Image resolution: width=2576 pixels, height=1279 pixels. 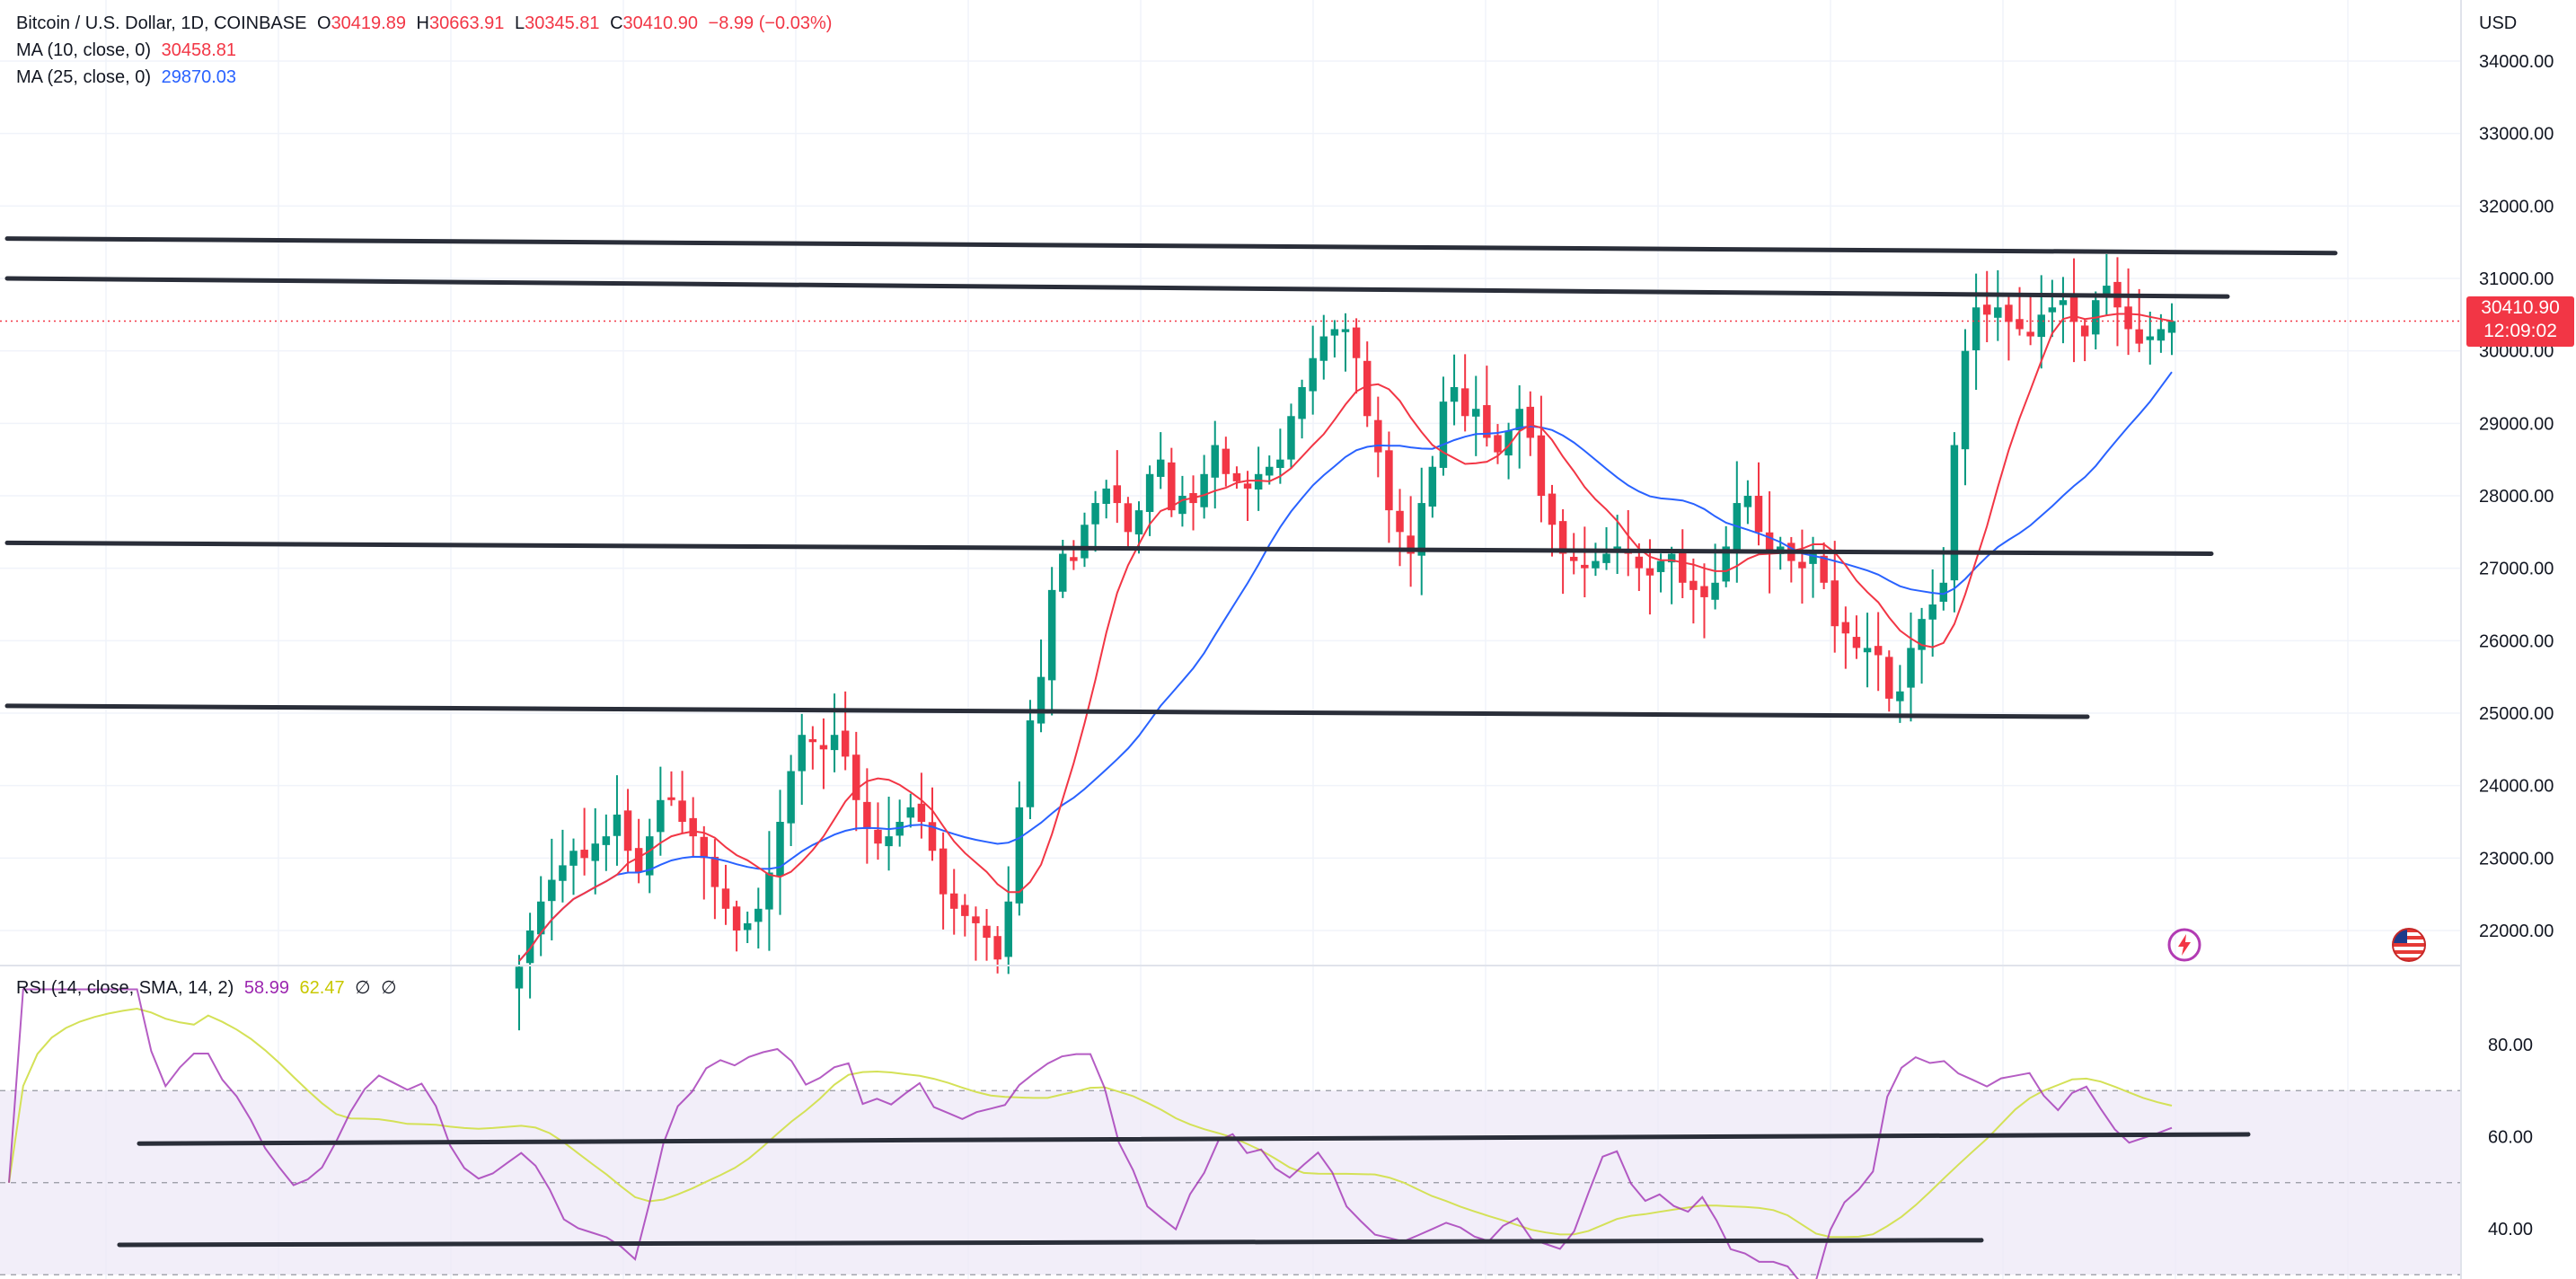 I want to click on price-tick-label: 33000.00, so click(x=2516, y=135).